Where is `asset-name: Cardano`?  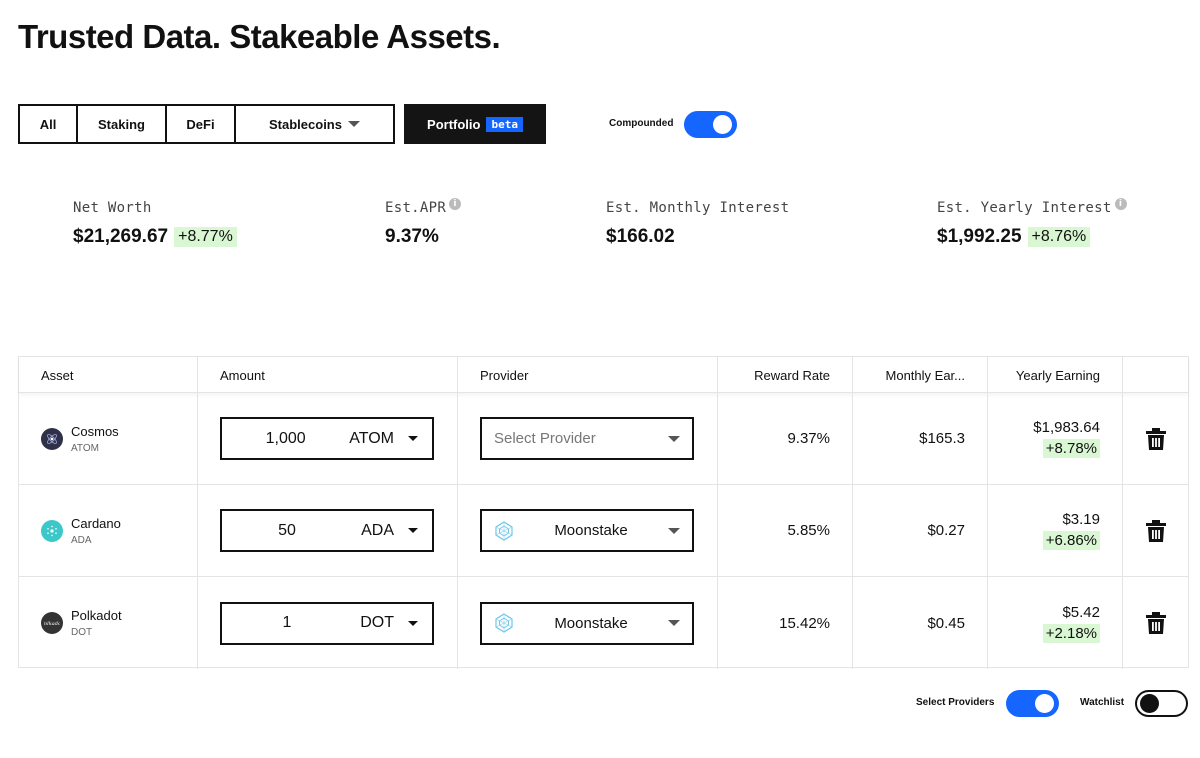 asset-name: Cardano is located at coordinates (96, 523).